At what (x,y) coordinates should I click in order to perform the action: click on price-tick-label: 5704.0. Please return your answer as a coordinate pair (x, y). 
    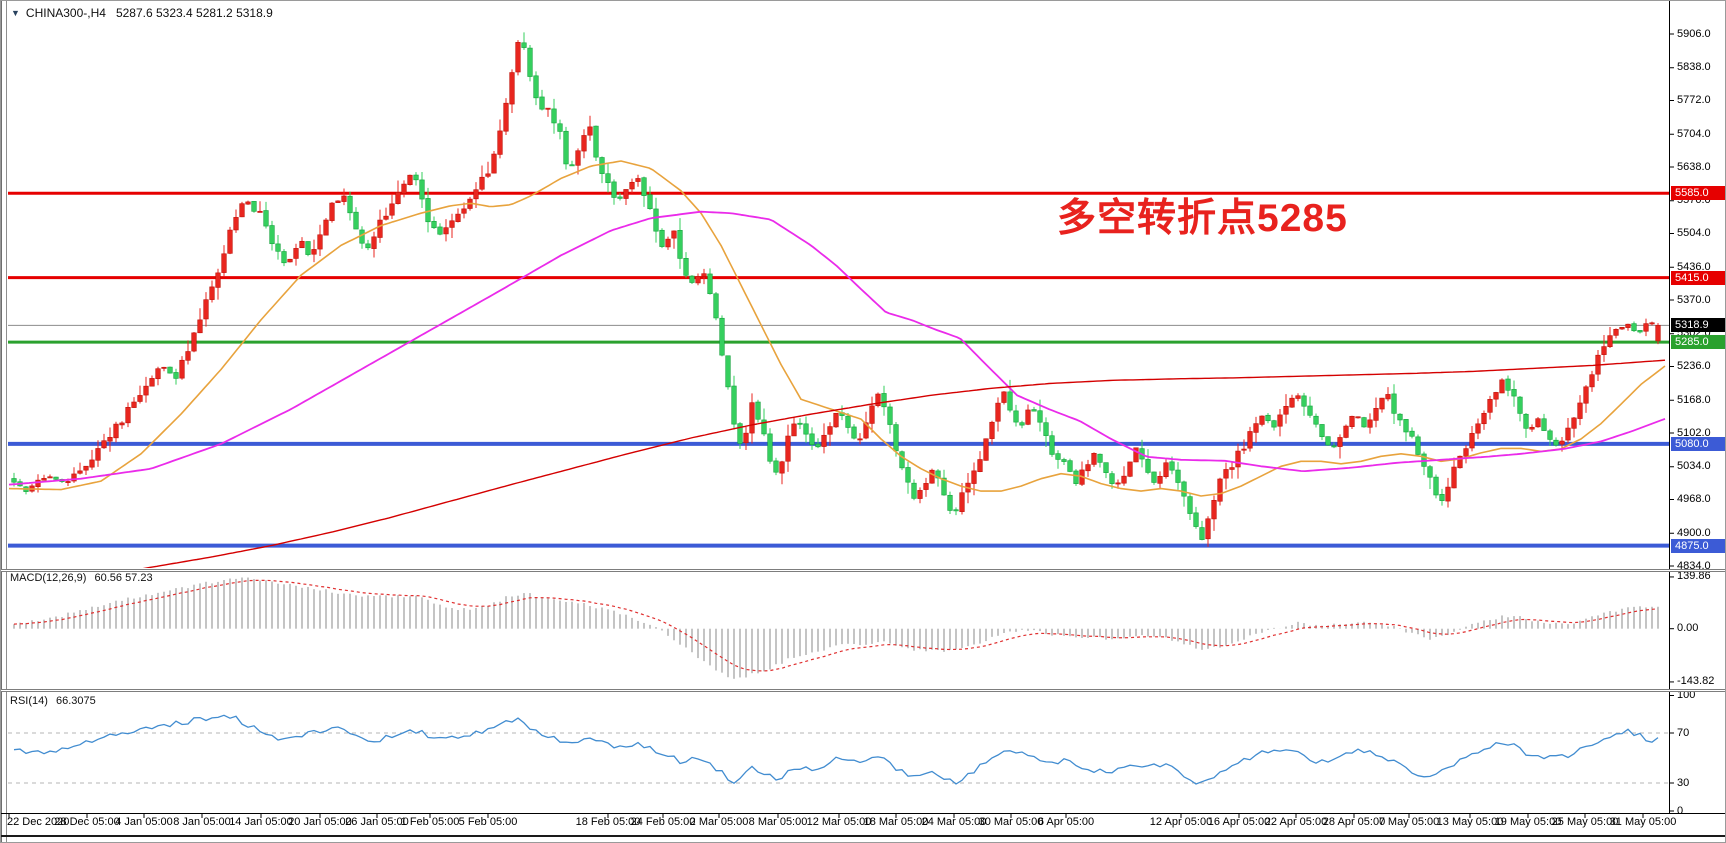
    Looking at the image, I should click on (1694, 133).